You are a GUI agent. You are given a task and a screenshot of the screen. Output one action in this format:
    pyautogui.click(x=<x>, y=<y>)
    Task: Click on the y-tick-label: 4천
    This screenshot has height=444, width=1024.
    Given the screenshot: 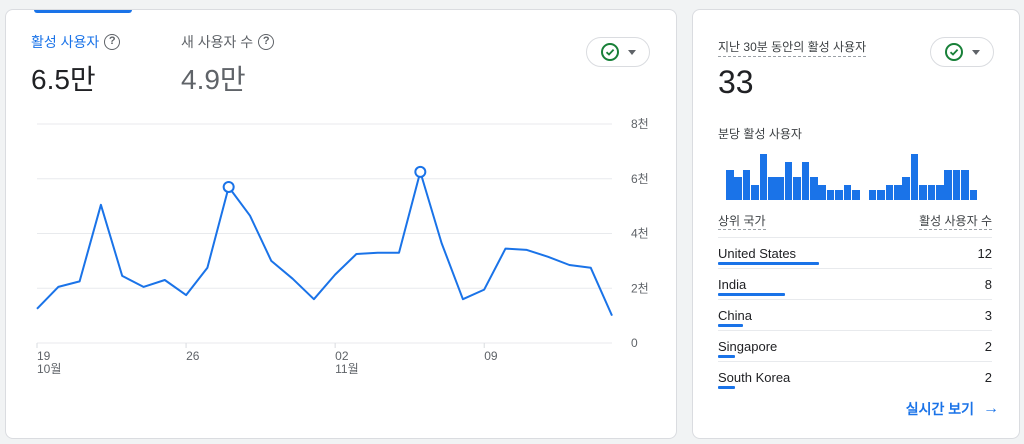 What is the action you would take?
    pyautogui.click(x=640, y=233)
    